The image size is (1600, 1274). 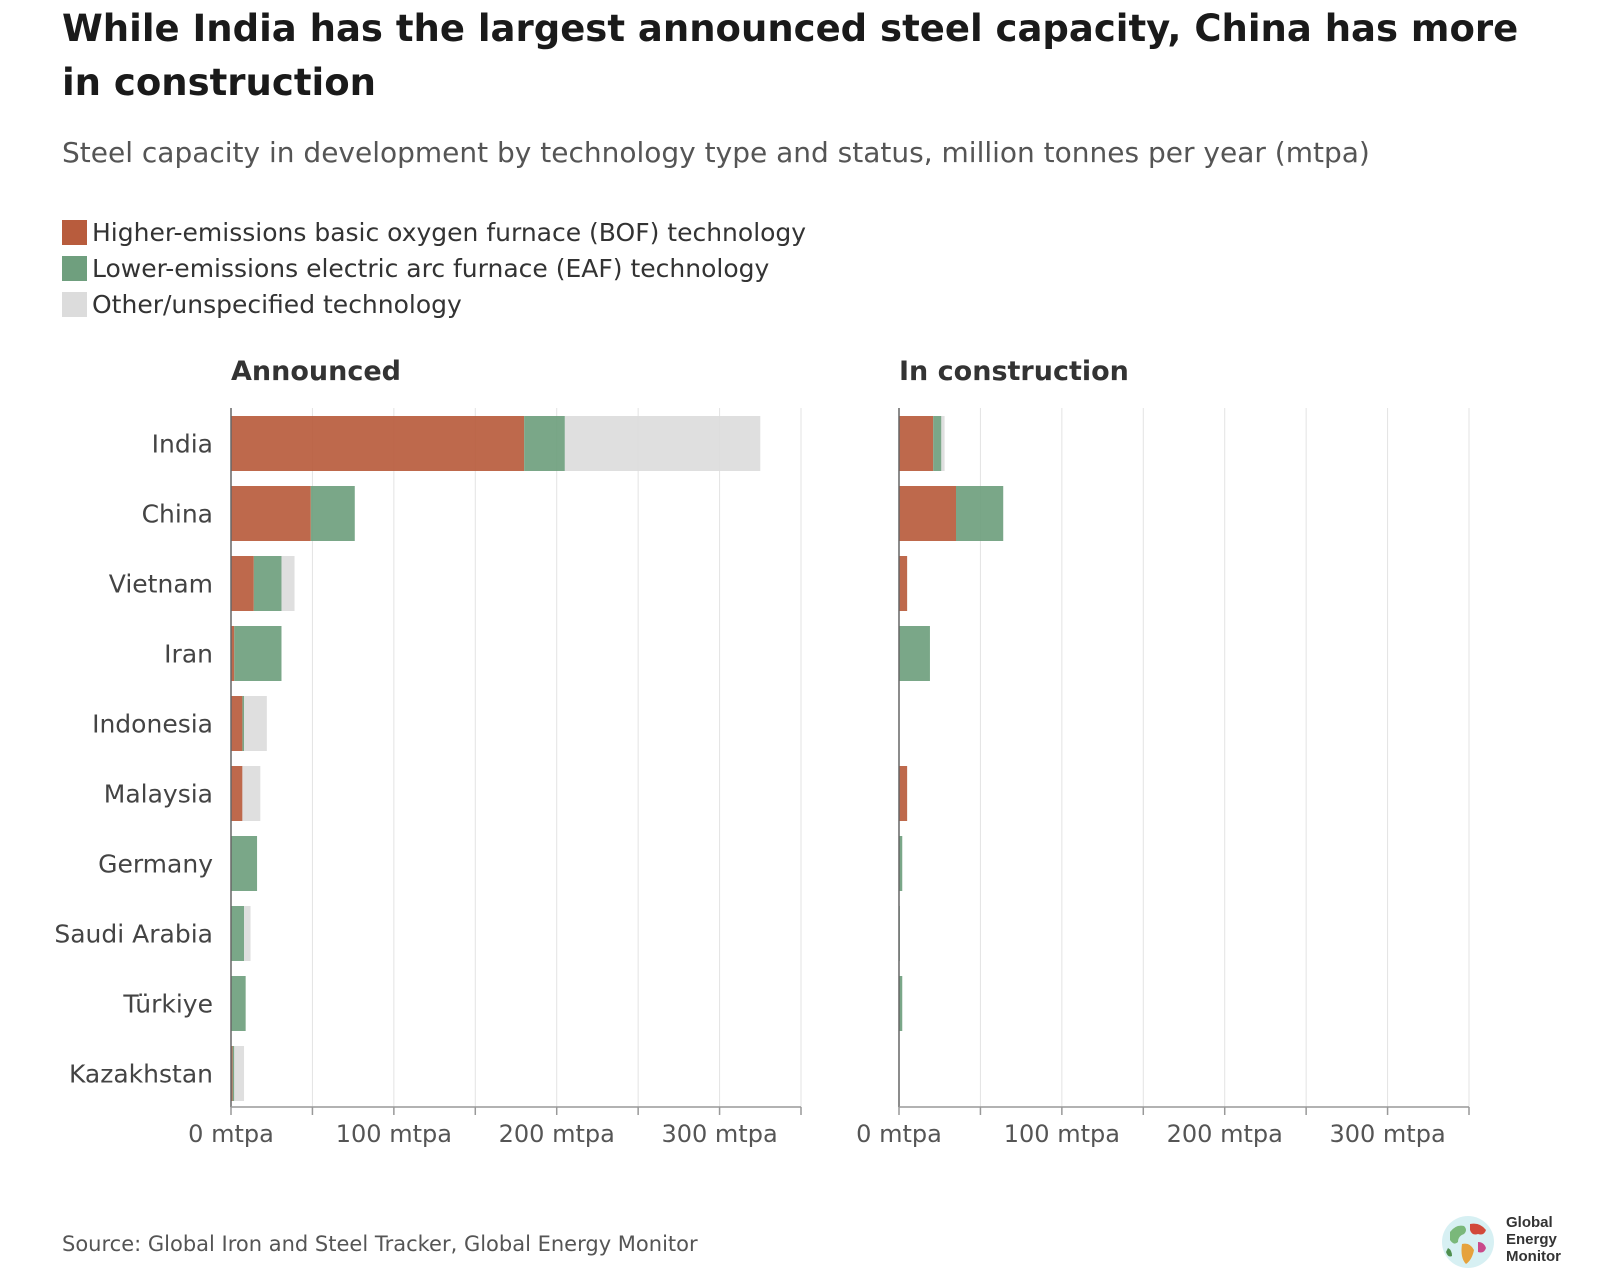 I want to click on announced-bar-t-rkiye-eaf, so click(x=238, y=1003).